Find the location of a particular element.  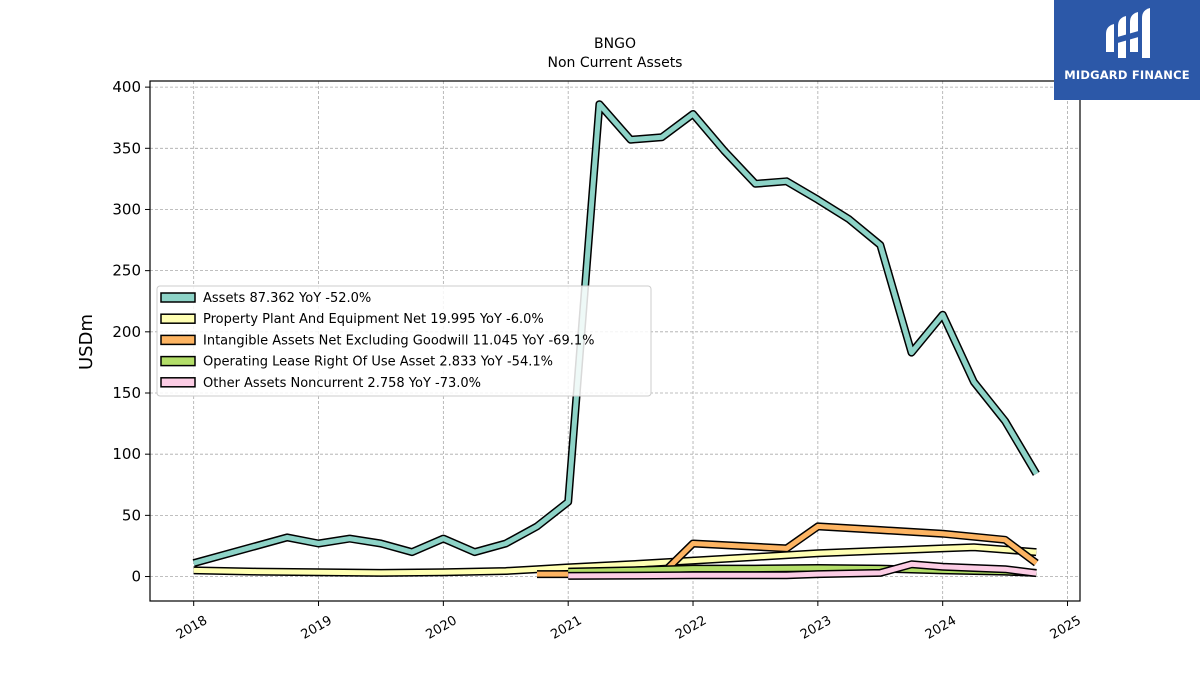

y-tick-label: 350 is located at coordinates (126, 148).